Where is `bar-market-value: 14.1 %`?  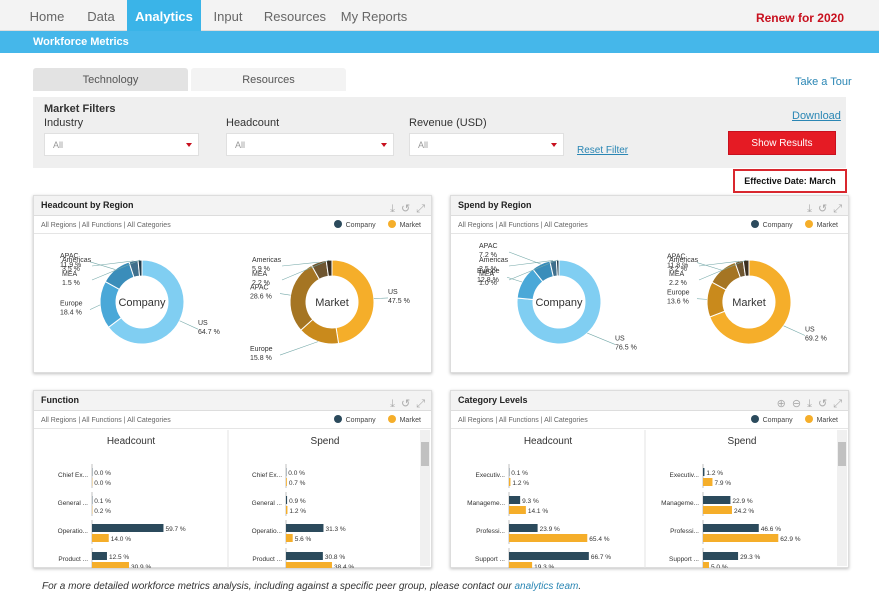
bar-market-value: 14.1 % is located at coordinates (538, 511).